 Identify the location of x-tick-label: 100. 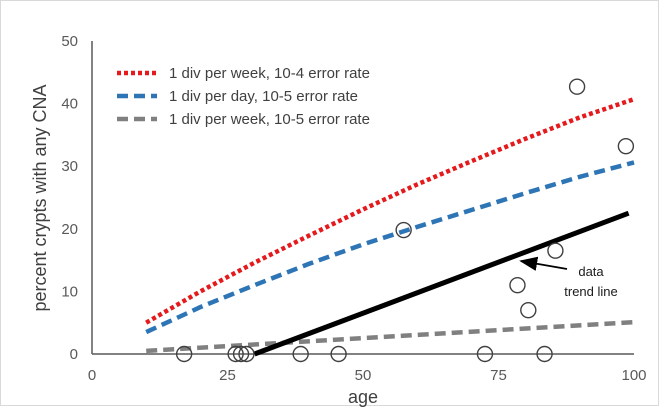
(633, 375).